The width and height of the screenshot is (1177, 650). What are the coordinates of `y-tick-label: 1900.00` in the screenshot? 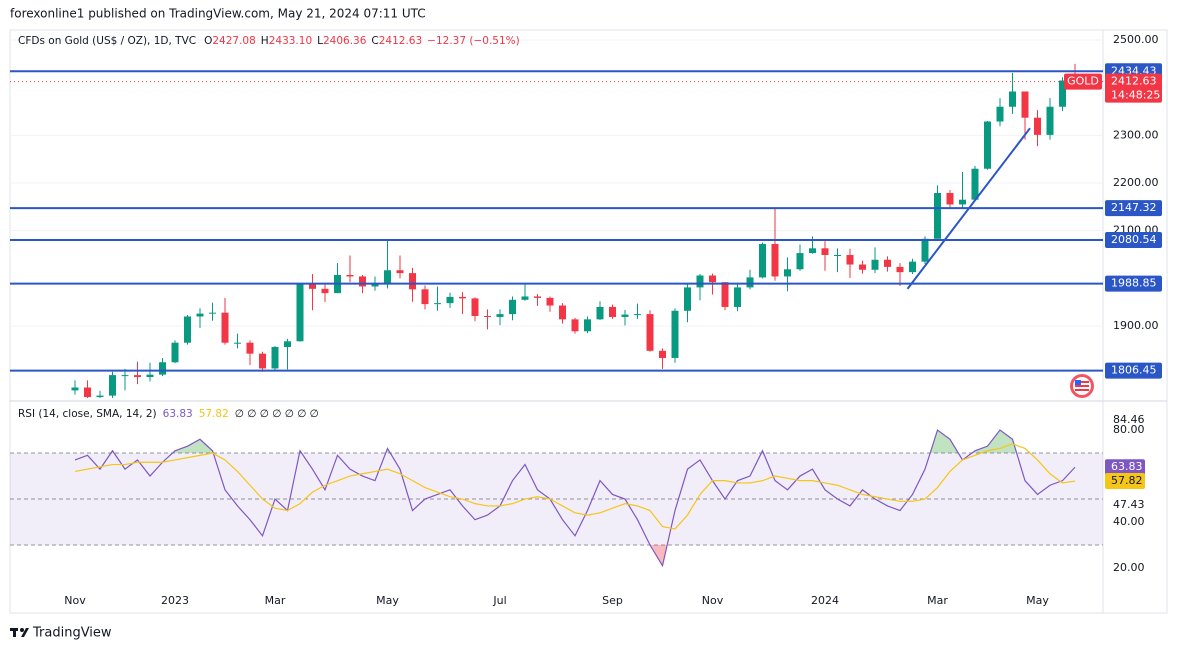 It's located at (1136, 325).